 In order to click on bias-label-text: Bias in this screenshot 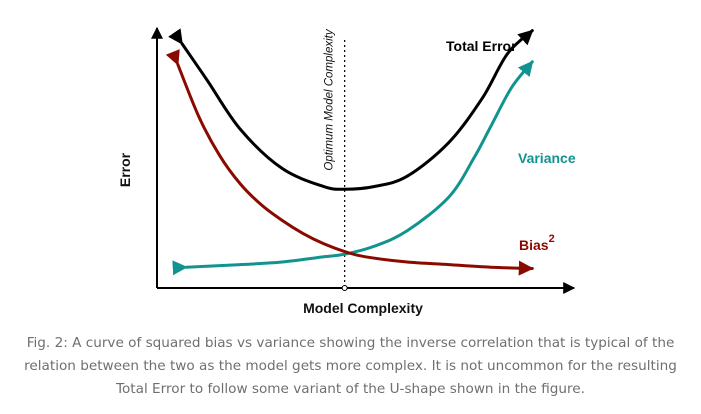, I will do `click(534, 245)`.